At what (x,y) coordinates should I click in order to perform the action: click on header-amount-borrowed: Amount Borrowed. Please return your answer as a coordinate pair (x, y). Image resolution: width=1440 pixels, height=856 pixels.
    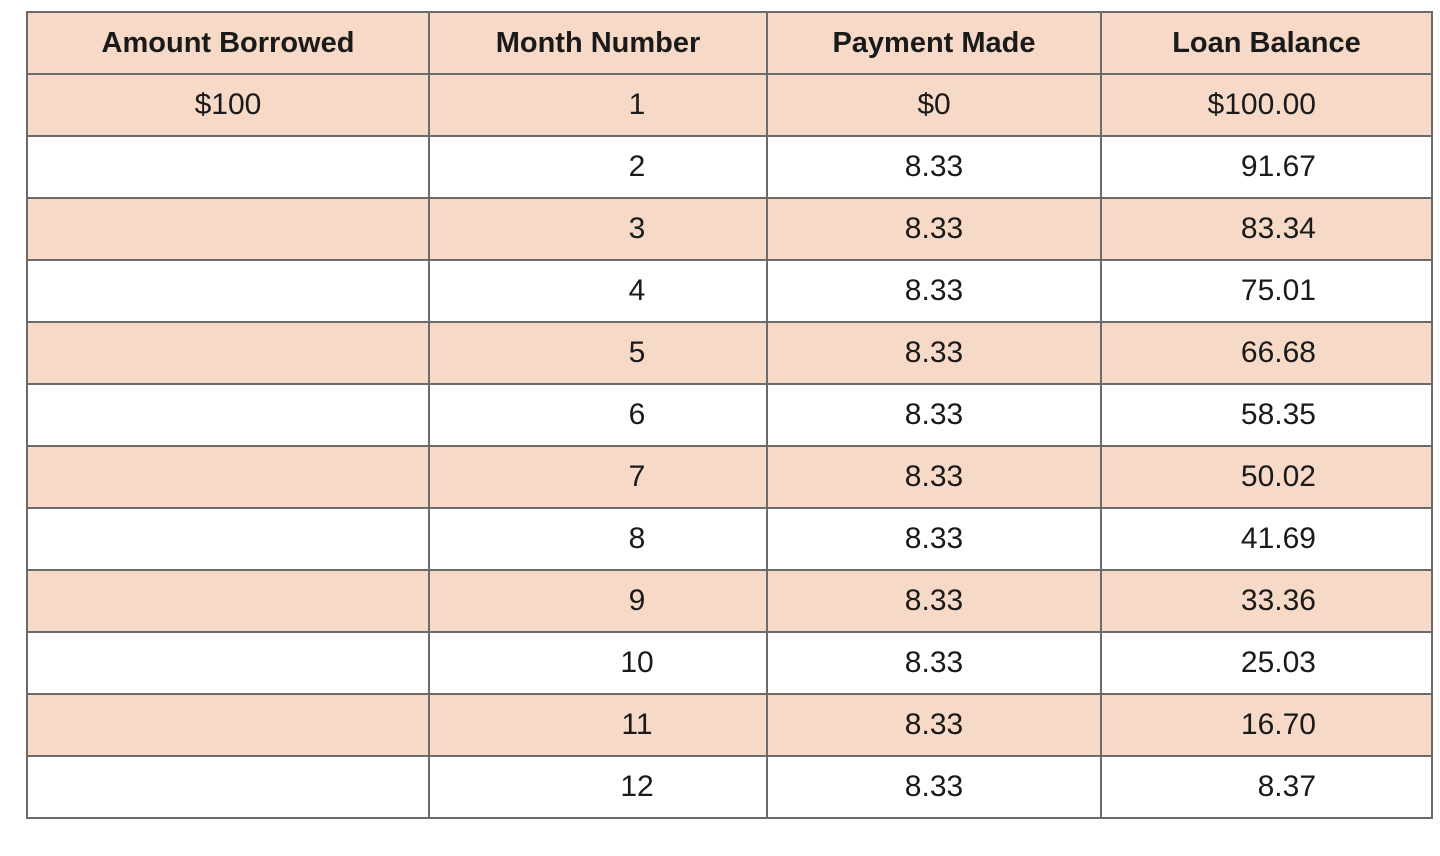
    Looking at the image, I should click on (228, 43).